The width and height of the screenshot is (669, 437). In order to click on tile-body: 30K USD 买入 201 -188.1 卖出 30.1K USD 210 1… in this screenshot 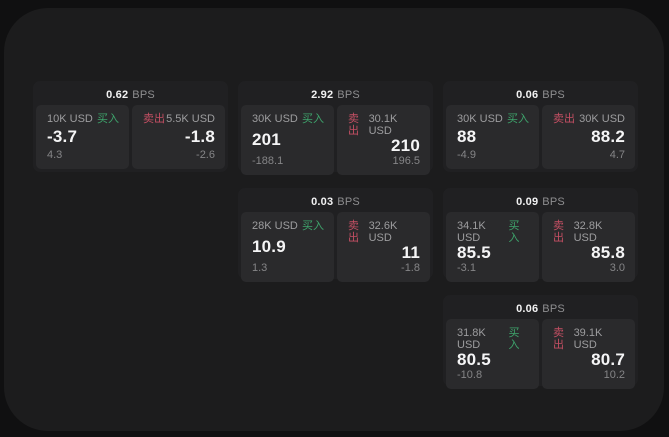, I will do `click(335, 140)`.